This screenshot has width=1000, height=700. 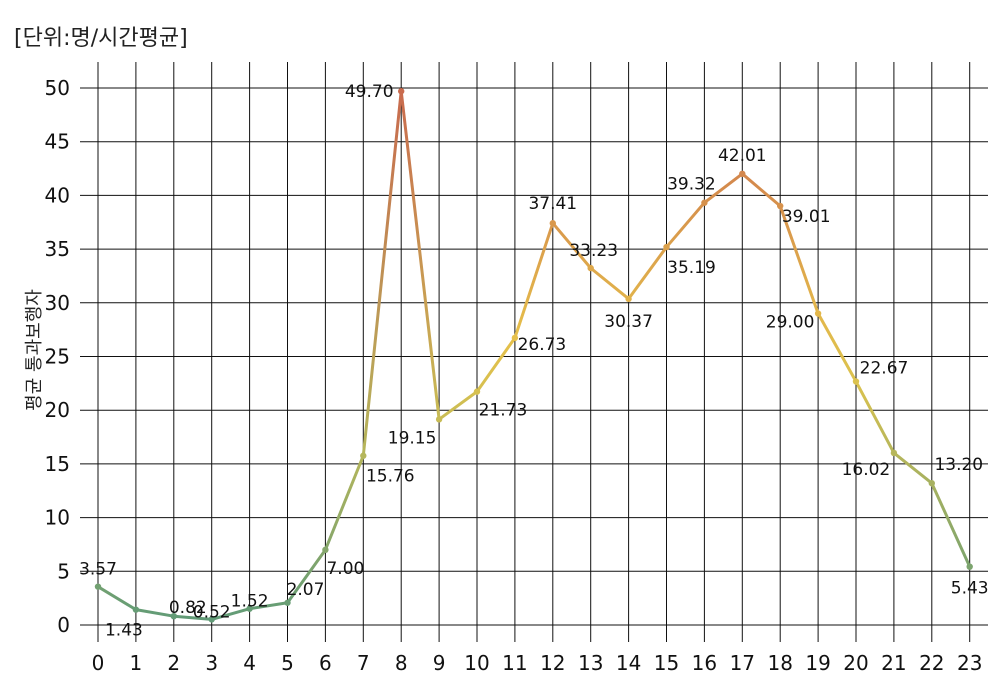 What do you see at coordinates (742, 156) in the screenshot?
I see `data-label: 42.01` at bounding box center [742, 156].